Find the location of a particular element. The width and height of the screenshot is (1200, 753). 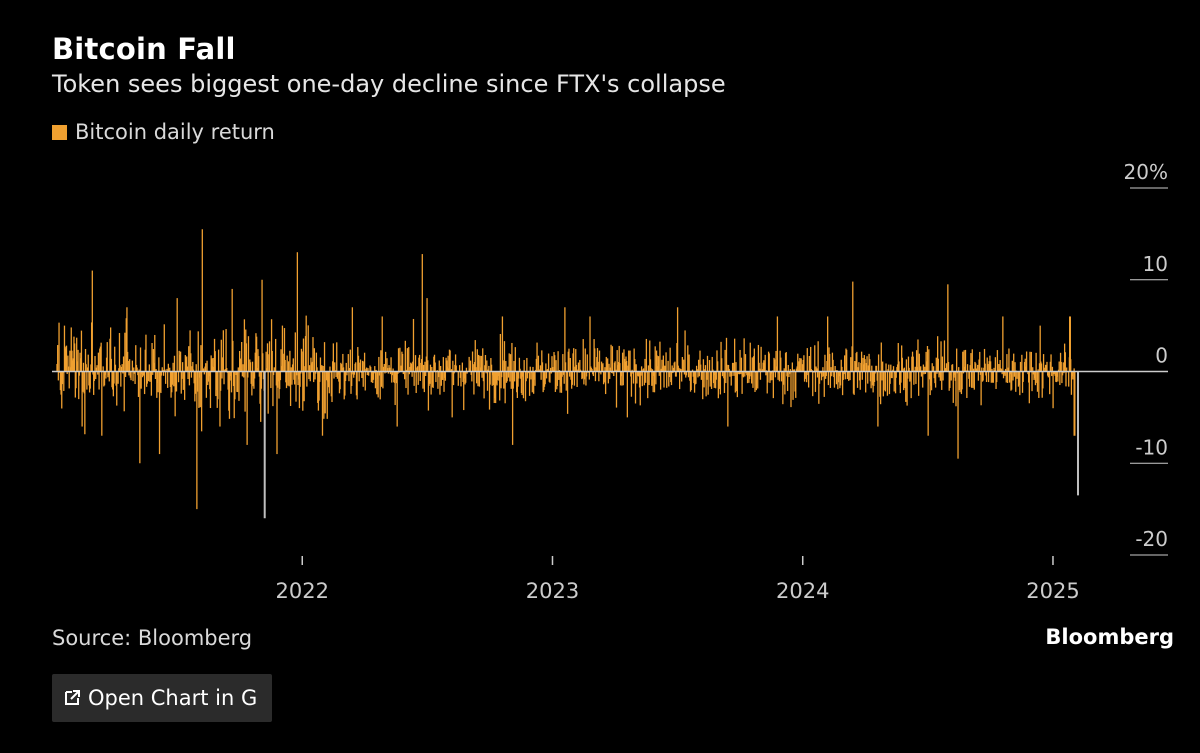

x-tick-label: 2024 is located at coordinates (802, 591).